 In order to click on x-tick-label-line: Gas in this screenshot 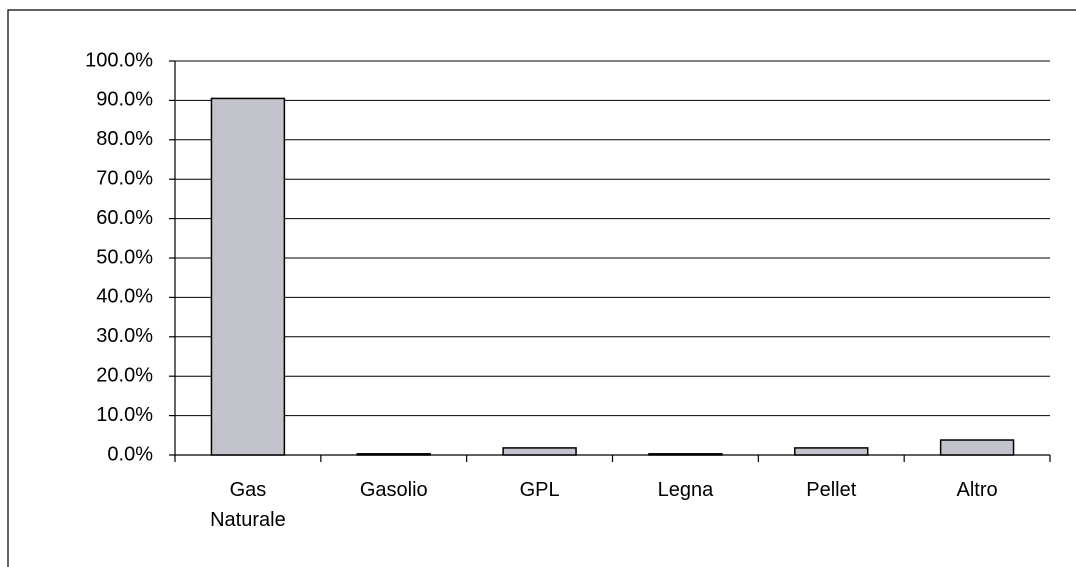, I will do `click(248, 490)`.